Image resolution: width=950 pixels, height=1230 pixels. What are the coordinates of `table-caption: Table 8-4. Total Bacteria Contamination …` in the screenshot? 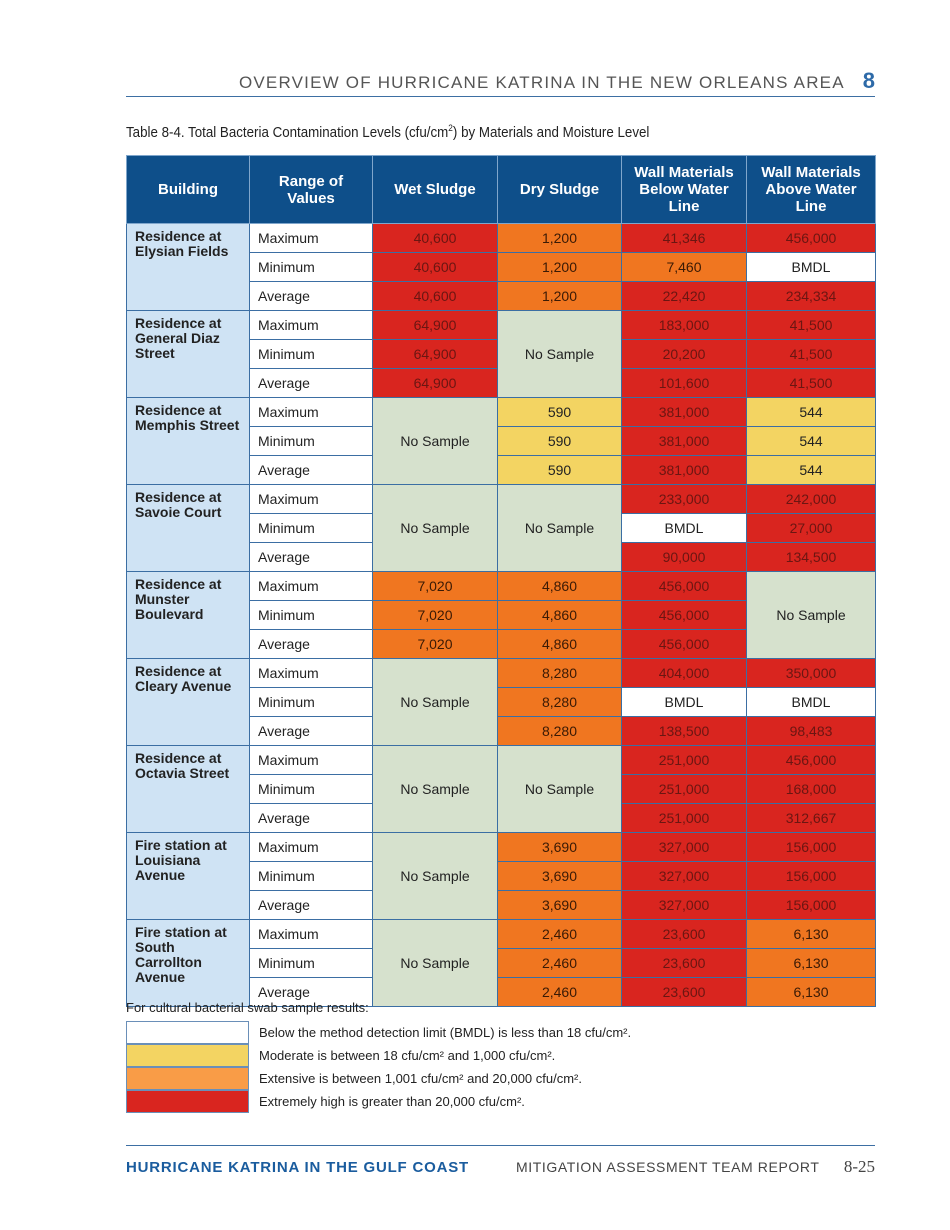 It's located at (387, 132).